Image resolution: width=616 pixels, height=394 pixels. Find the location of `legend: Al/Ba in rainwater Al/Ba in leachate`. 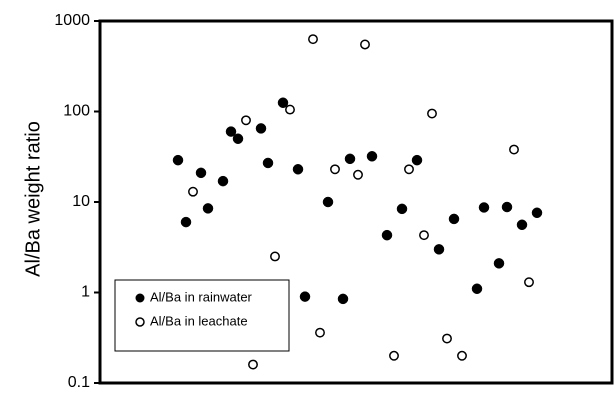

legend: Al/Ba in rainwater Al/Ba in leachate is located at coordinates (202, 315).